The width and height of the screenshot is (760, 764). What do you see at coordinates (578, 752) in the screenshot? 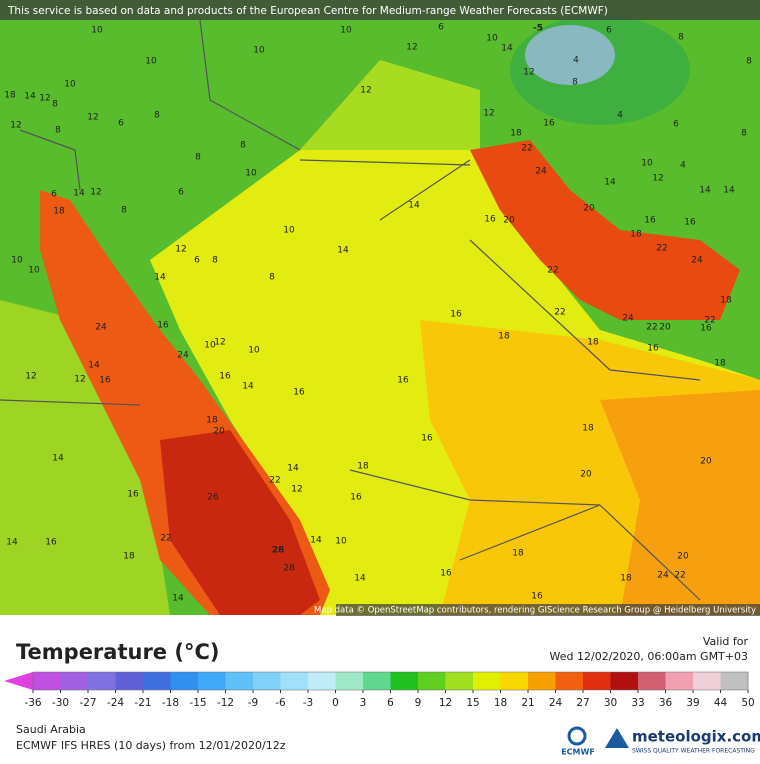
I see `ecmwf-text: ECMWF` at bounding box center [578, 752].